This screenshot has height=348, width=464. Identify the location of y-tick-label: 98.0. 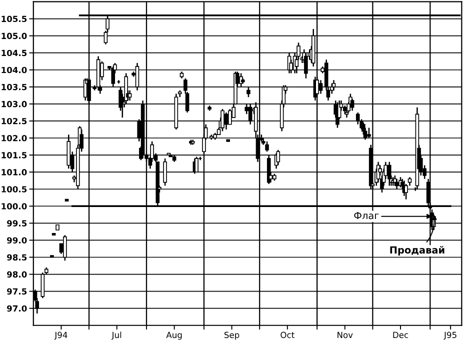
(17, 274).